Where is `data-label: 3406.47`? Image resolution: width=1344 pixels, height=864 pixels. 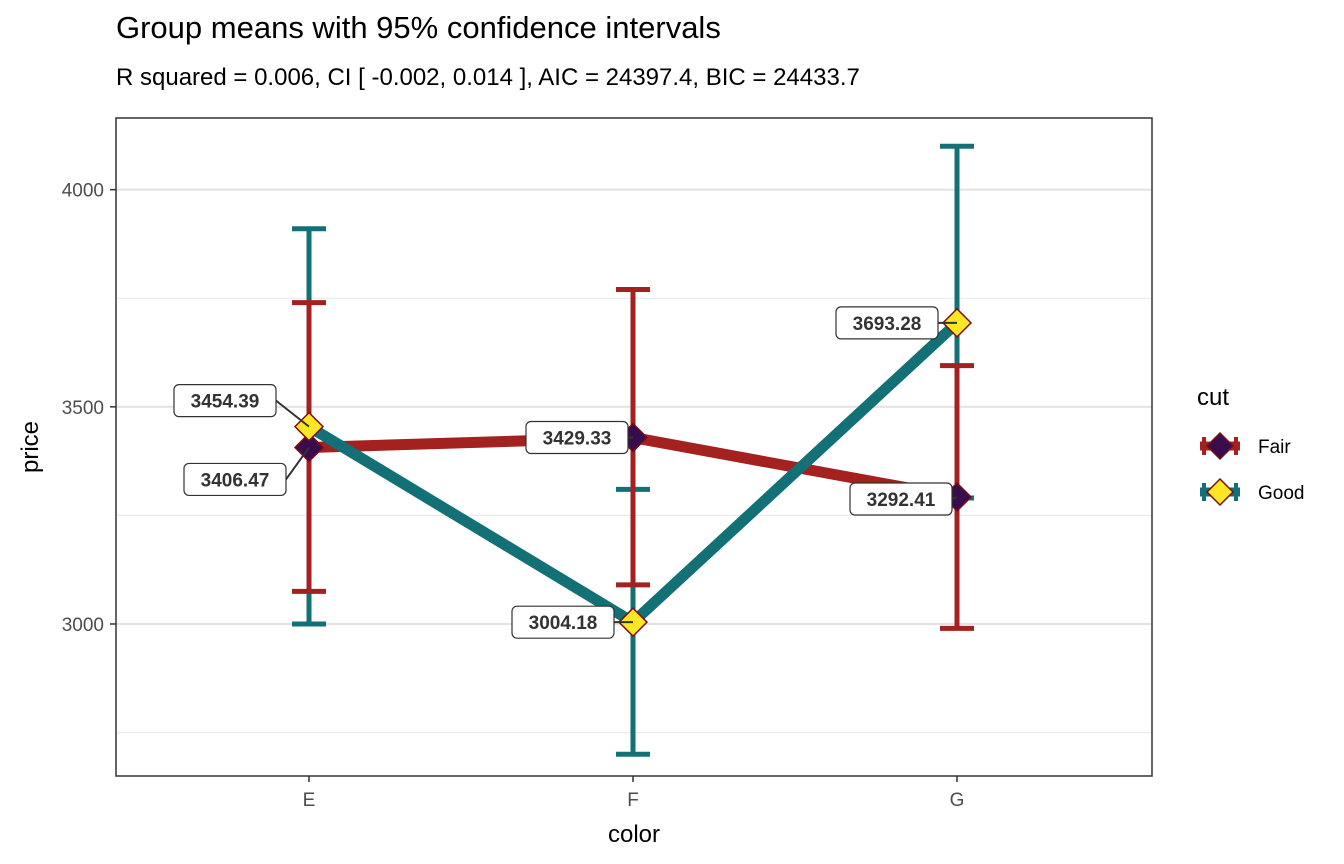
data-label: 3406.47 is located at coordinates (235, 480).